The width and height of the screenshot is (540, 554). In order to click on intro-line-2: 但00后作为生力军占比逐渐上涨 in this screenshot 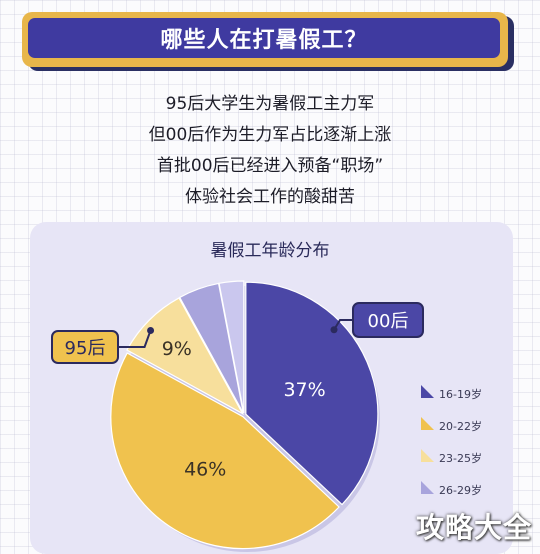, I will do `click(270, 135)`.